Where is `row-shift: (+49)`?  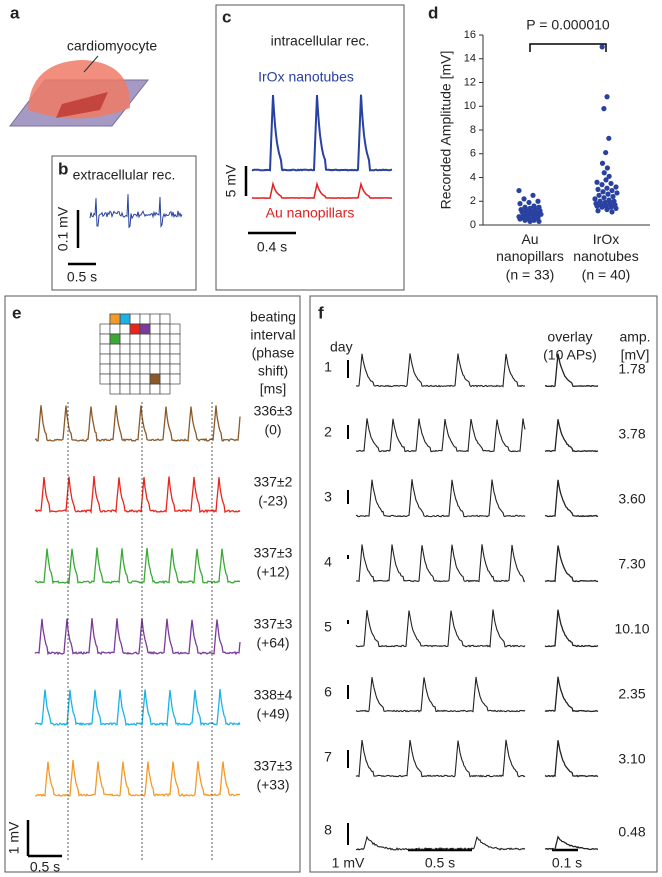
row-shift: (+49) is located at coordinates (272, 714).